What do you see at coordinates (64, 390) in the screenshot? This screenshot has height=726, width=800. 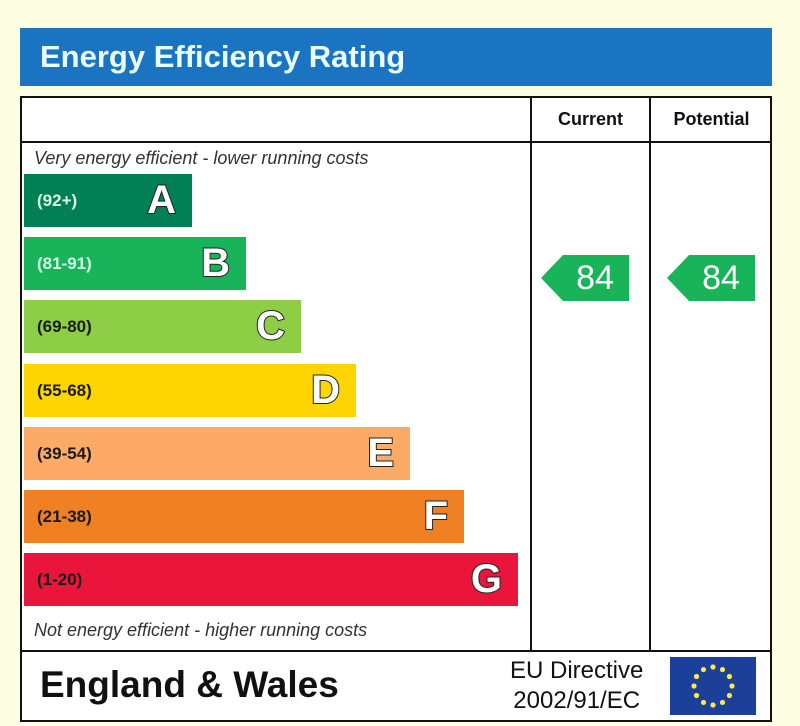 I see `band-range: (55-68)` at bounding box center [64, 390].